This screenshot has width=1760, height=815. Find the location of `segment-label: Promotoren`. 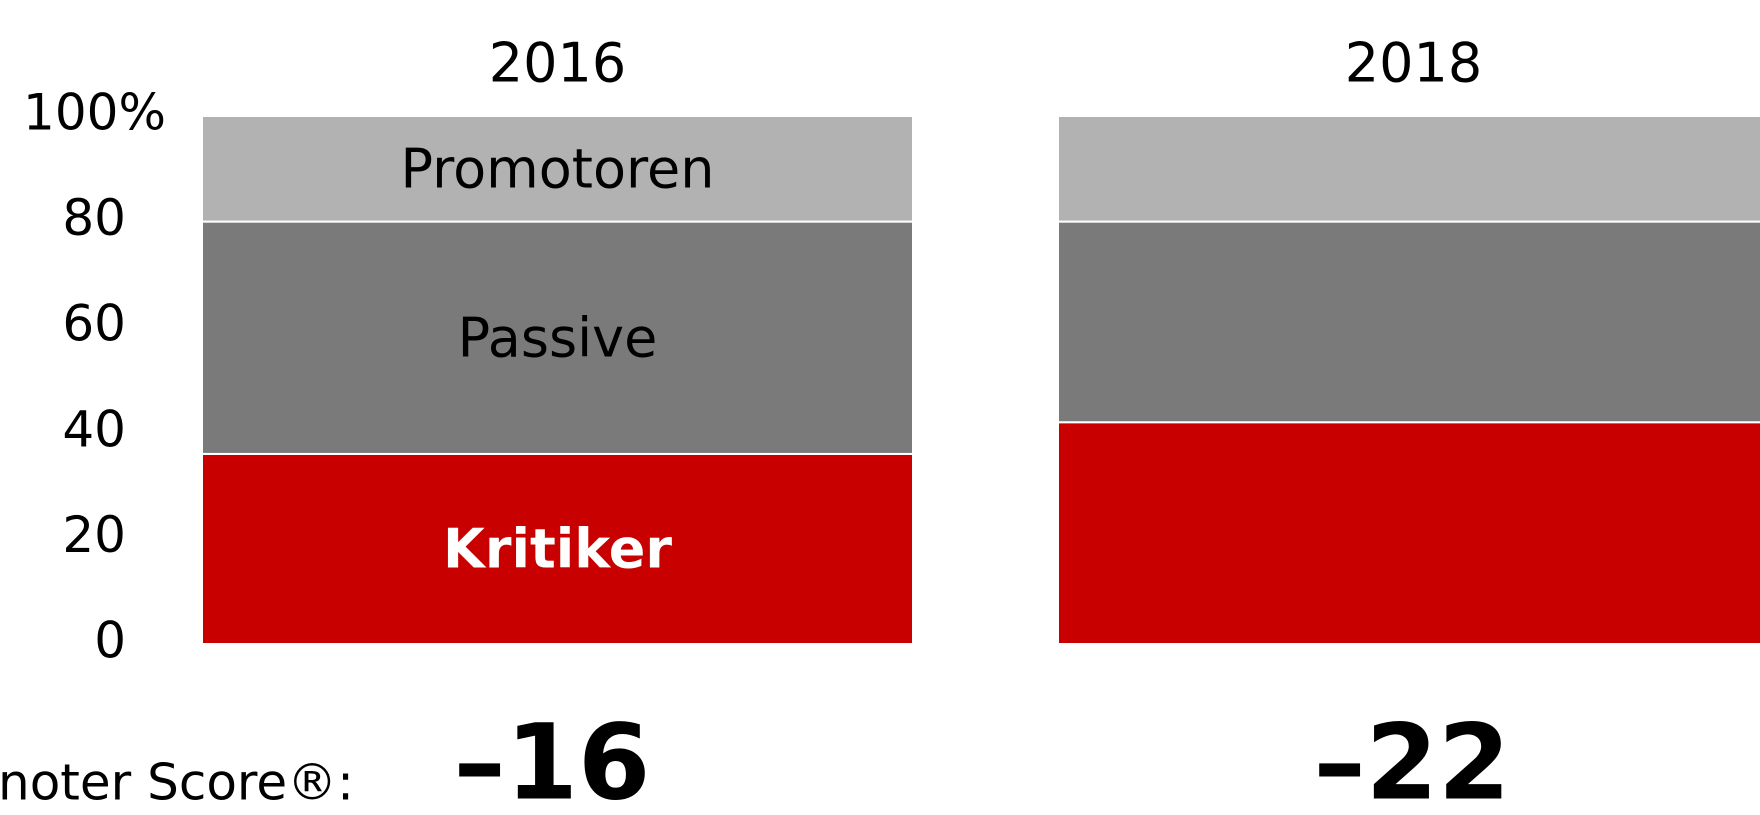

segment-label: Promotoren is located at coordinates (558, 168).